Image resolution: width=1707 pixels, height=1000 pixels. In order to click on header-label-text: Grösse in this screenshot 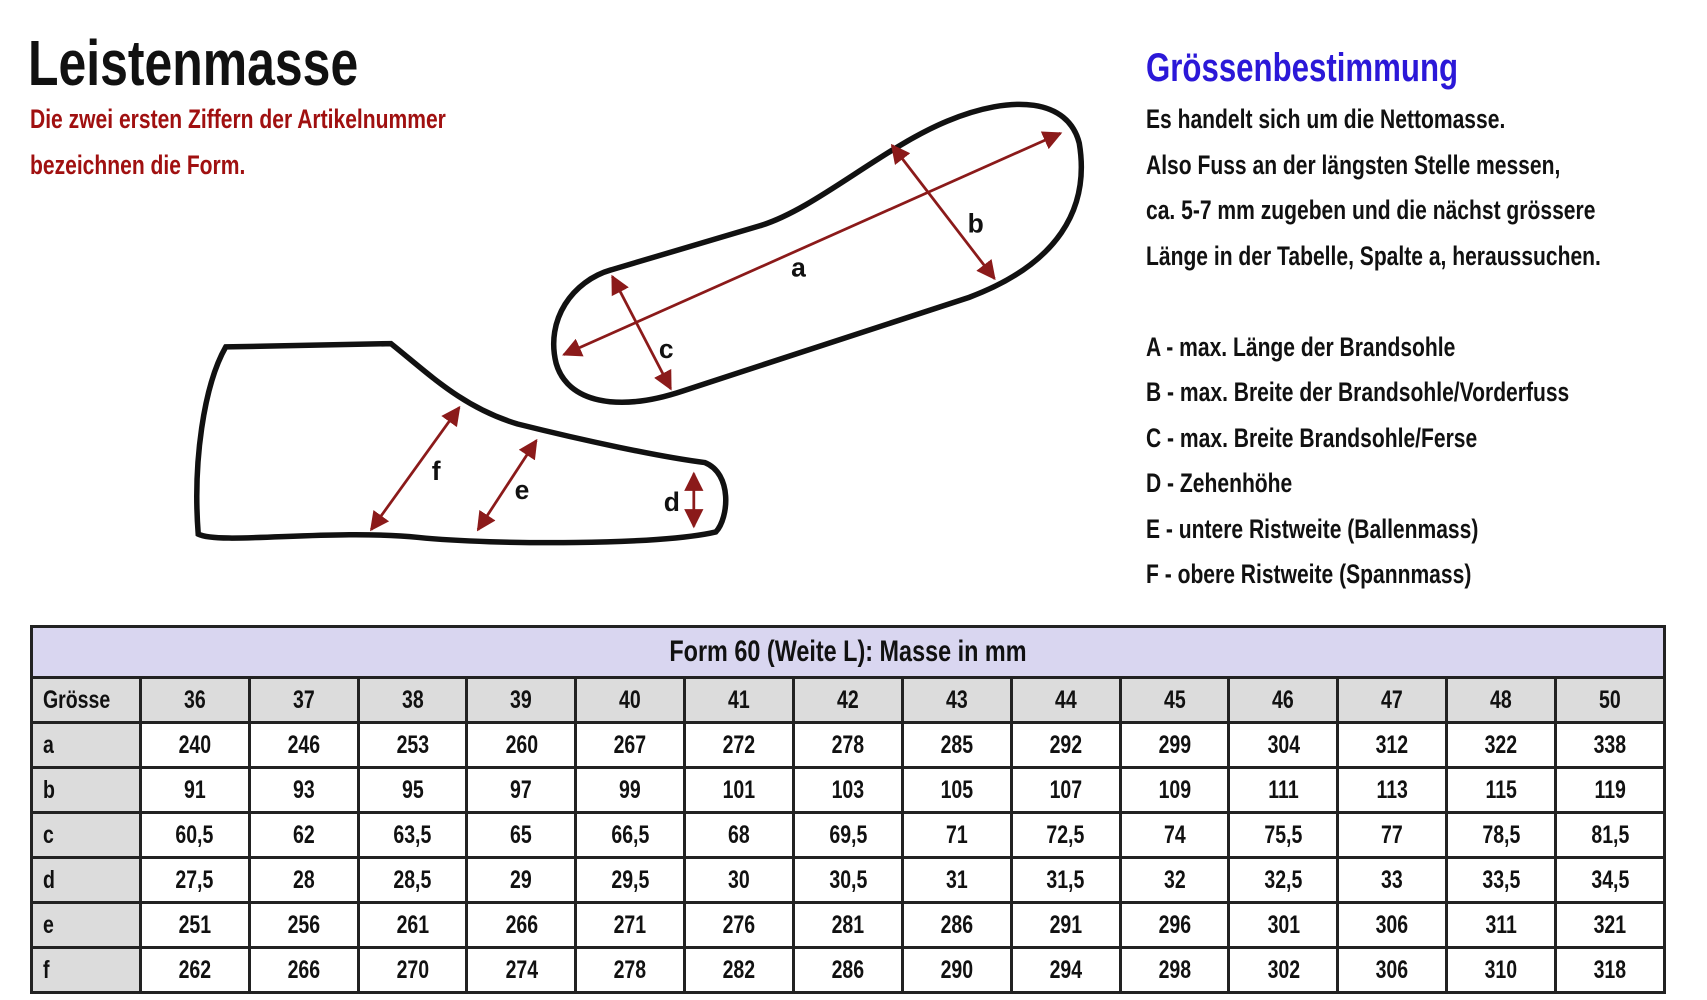, I will do `click(77, 699)`.